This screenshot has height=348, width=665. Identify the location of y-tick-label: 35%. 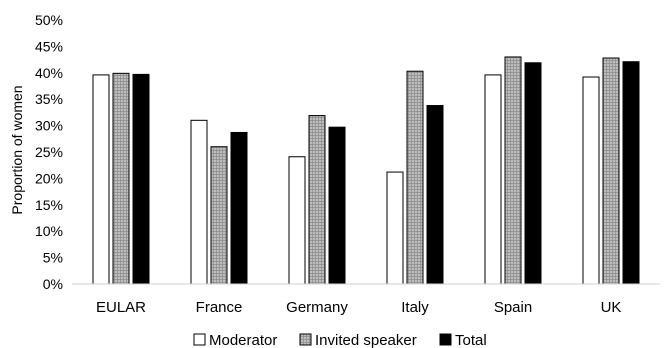
(49, 99).